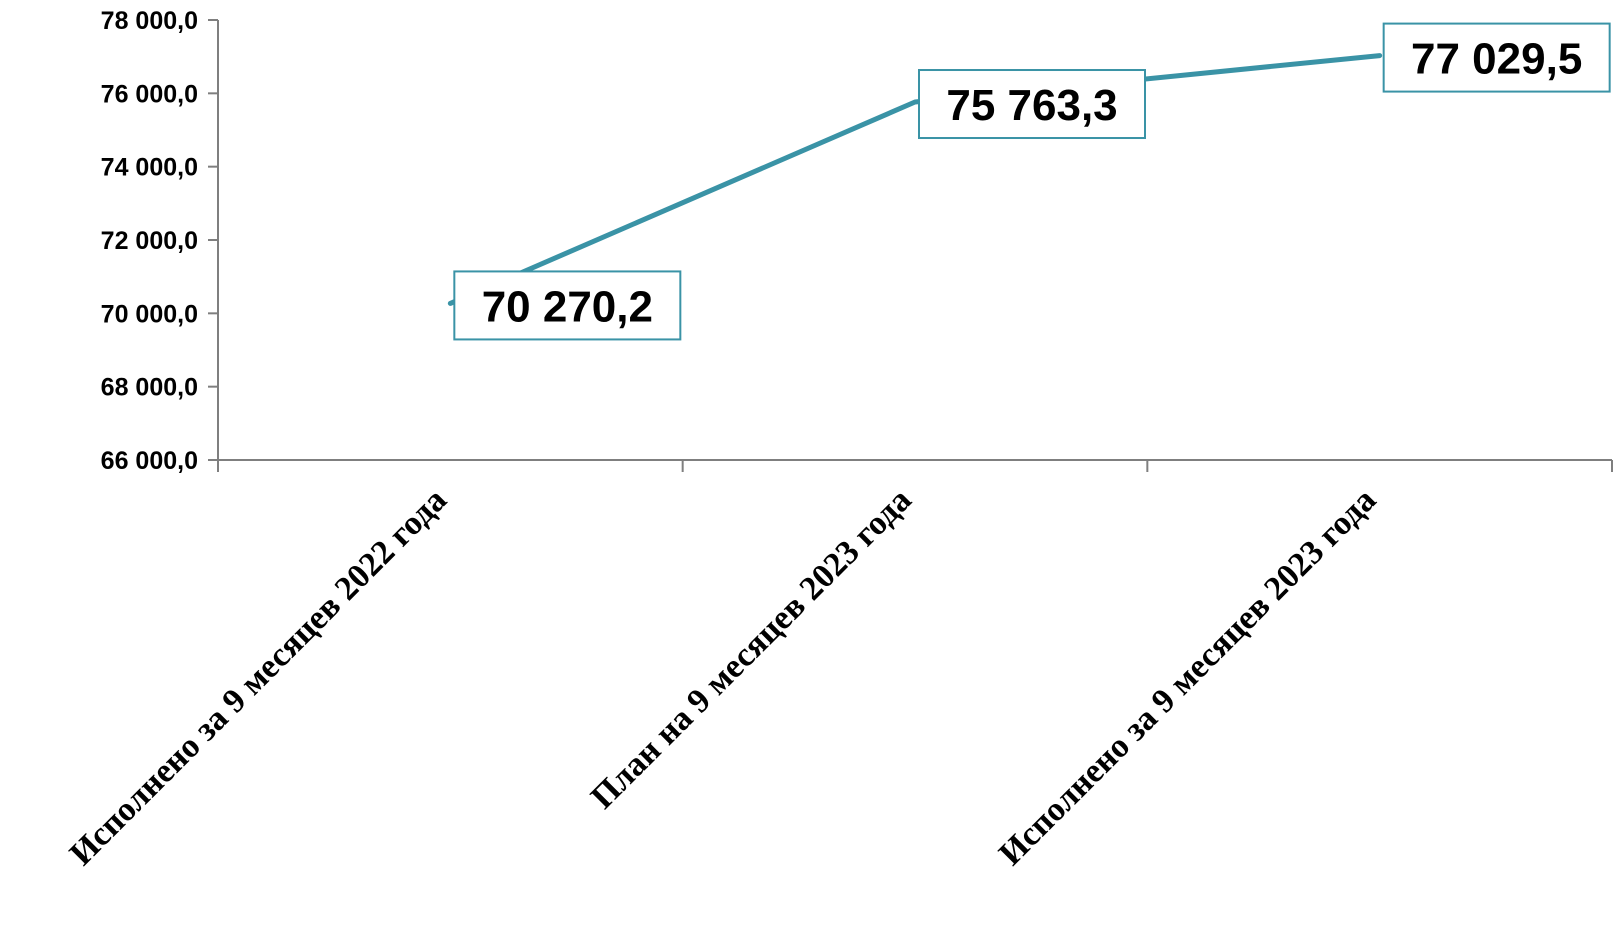 This screenshot has height=928, width=1616. What do you see at coordinates (149, 241) in the screenshot?
I see `y-tick-label: 72 000,0` at bounding box center [149, 241].